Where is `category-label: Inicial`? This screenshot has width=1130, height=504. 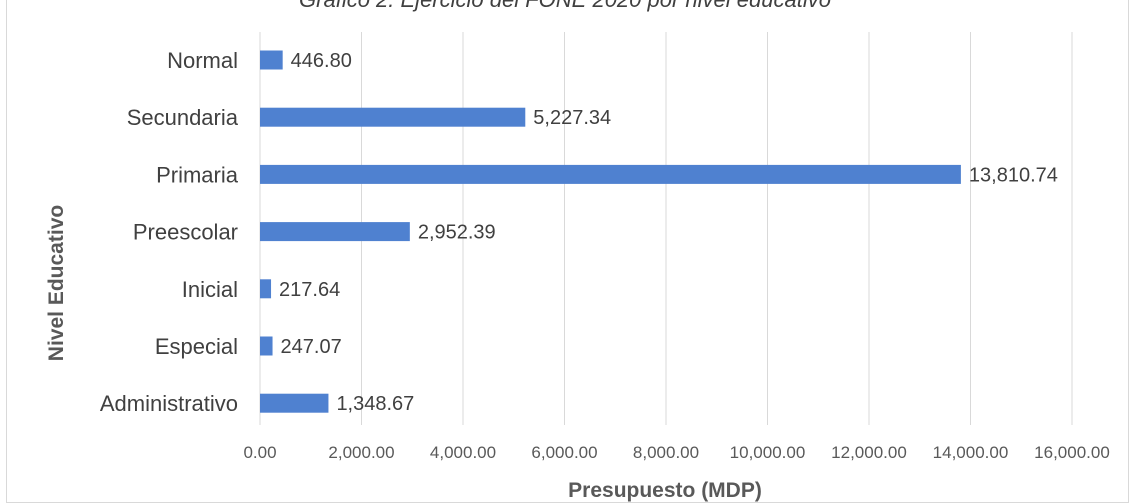 category-label: Inicial is located at coordinates (210, 289).